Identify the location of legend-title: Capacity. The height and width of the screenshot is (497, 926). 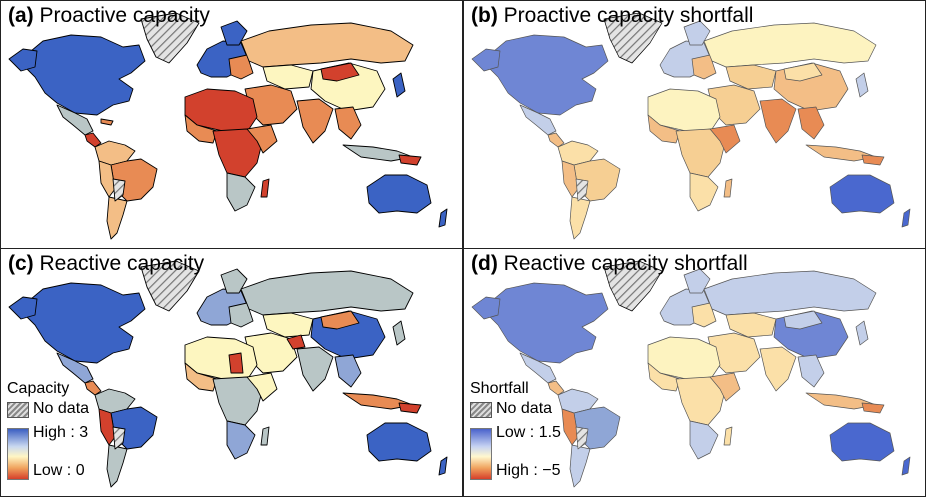
(38, 388).